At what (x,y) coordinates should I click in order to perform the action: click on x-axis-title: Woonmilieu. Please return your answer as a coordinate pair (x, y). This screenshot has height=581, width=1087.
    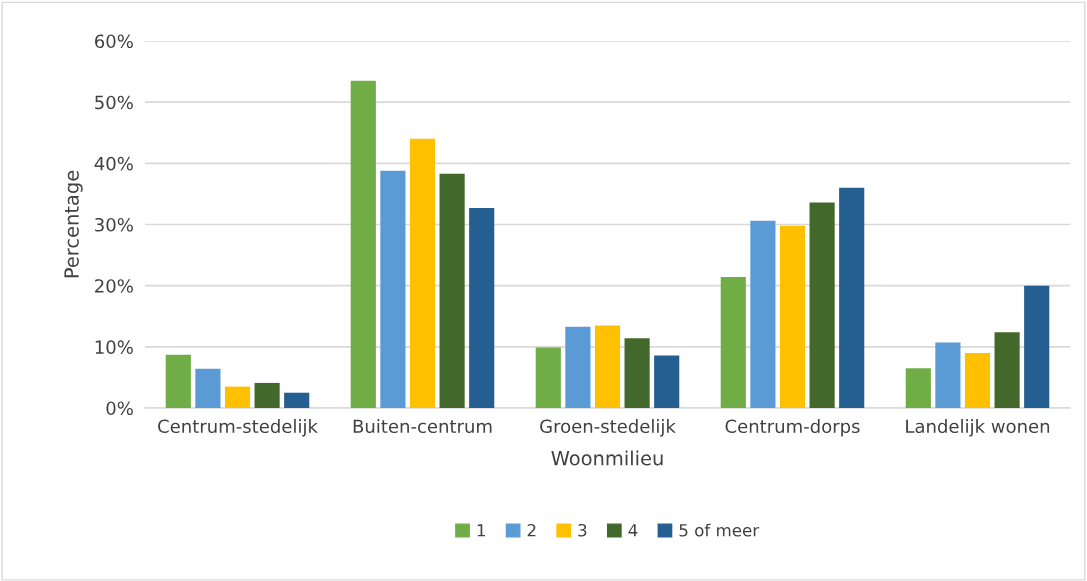
    Looking at the image, I should click on (607, 458).